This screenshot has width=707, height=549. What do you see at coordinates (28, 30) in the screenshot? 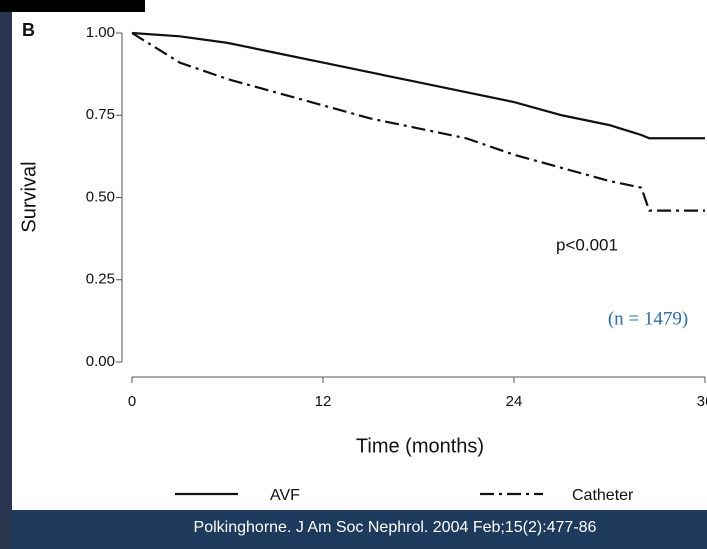
I see `panel-label: B` at bounding box center [28, 30].